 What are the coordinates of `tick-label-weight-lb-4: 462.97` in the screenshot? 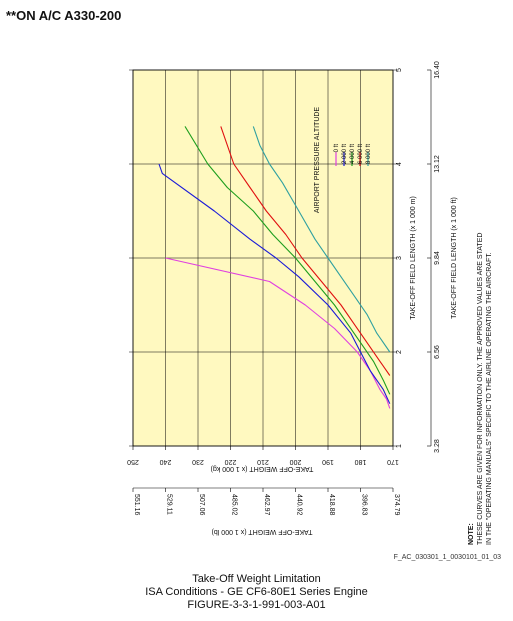 It's located at (266, 505).